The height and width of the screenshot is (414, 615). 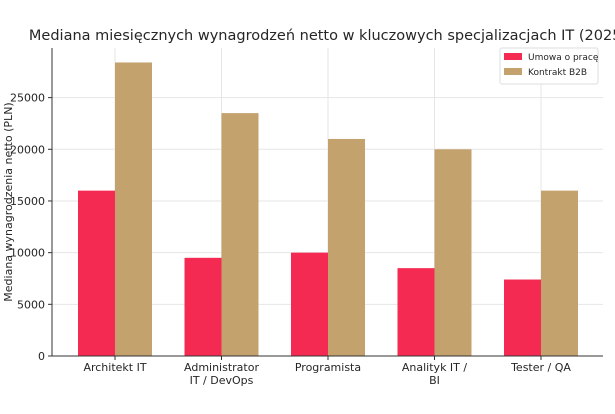 What do you see at coordinates (221, 367) in the screenshot?
I see `x-tick-label: Administrator` at bounding box center [221, 367].